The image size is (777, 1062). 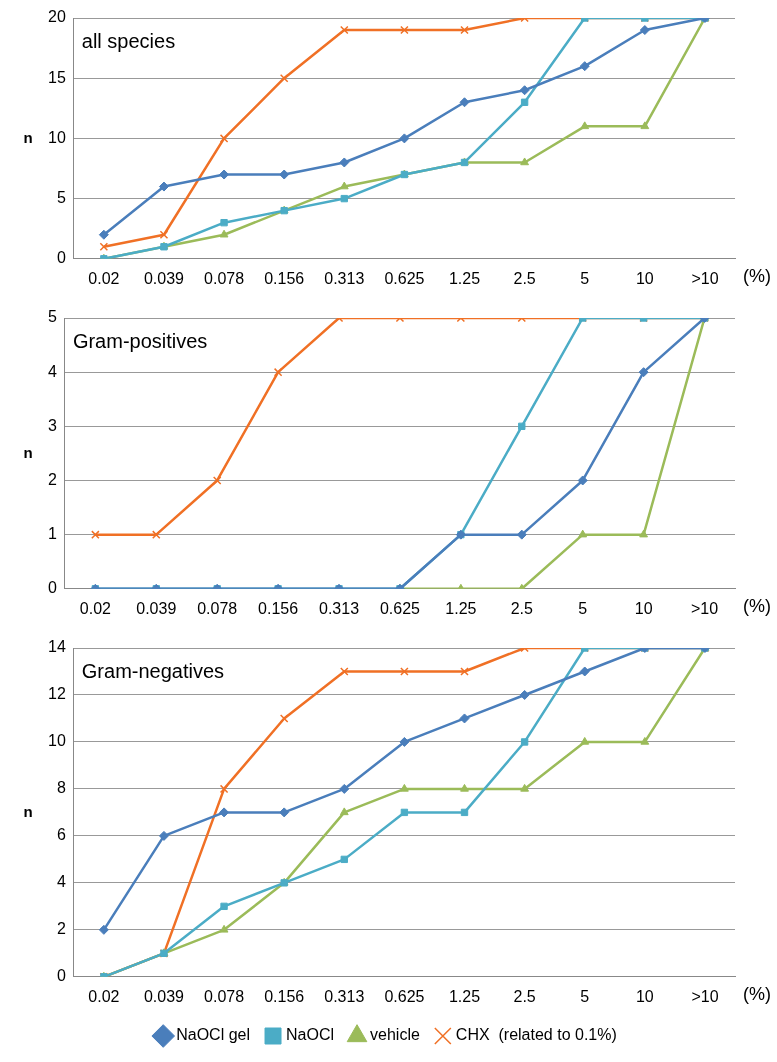 I want to click on legend-label: NaOCl, so click(x=310, y=1035).